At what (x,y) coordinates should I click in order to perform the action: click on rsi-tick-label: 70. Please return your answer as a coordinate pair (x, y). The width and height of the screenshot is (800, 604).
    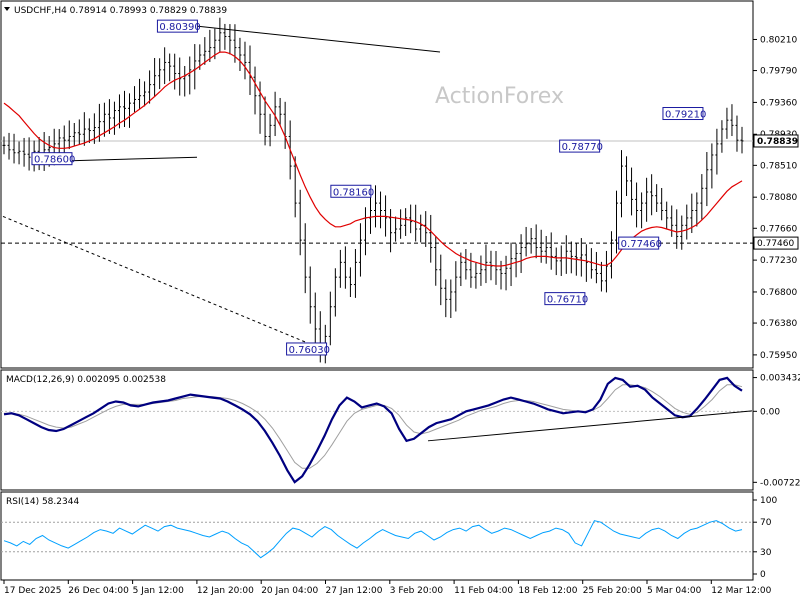
    Looking at the image, I should click on (766, 523).